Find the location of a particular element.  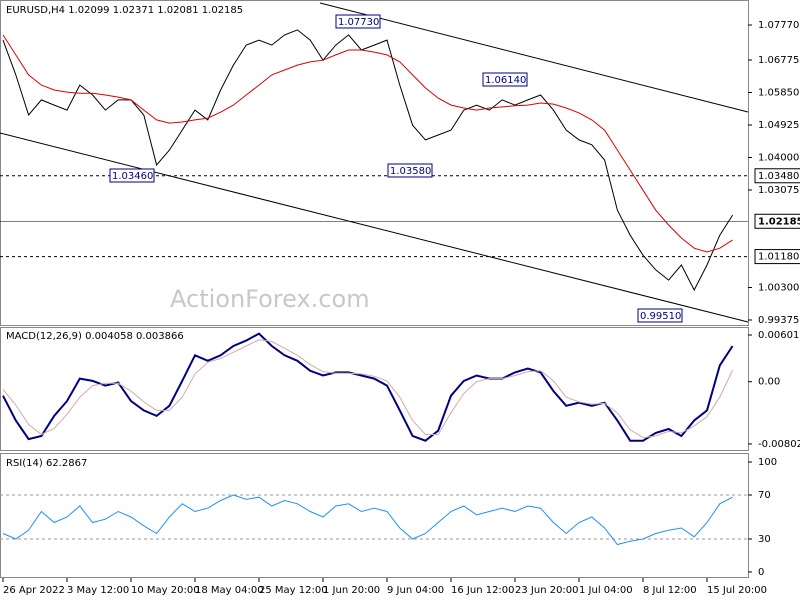

x-tick-label: 10 May 20:00 is located at coordinates (165, 590).